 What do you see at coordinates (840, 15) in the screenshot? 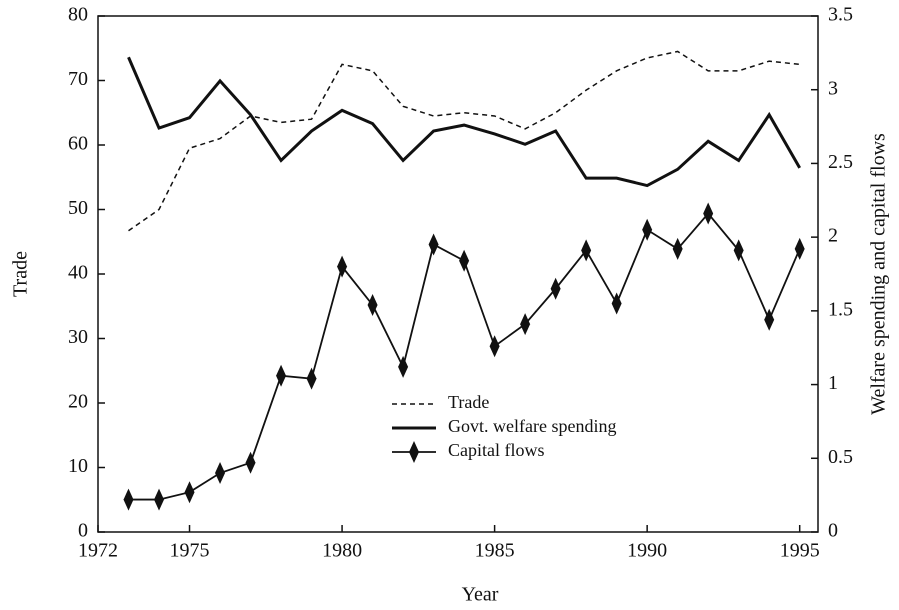
I see `y2-tick-label: 3.5` at bounding box center [840, 15].